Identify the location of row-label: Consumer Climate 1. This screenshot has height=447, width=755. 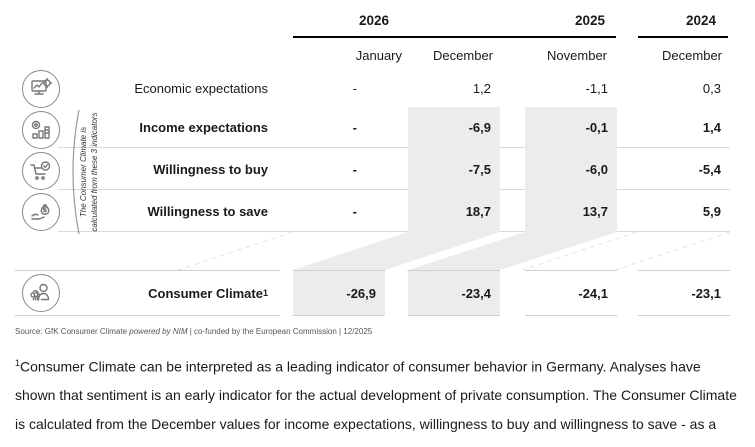
(208, 293).